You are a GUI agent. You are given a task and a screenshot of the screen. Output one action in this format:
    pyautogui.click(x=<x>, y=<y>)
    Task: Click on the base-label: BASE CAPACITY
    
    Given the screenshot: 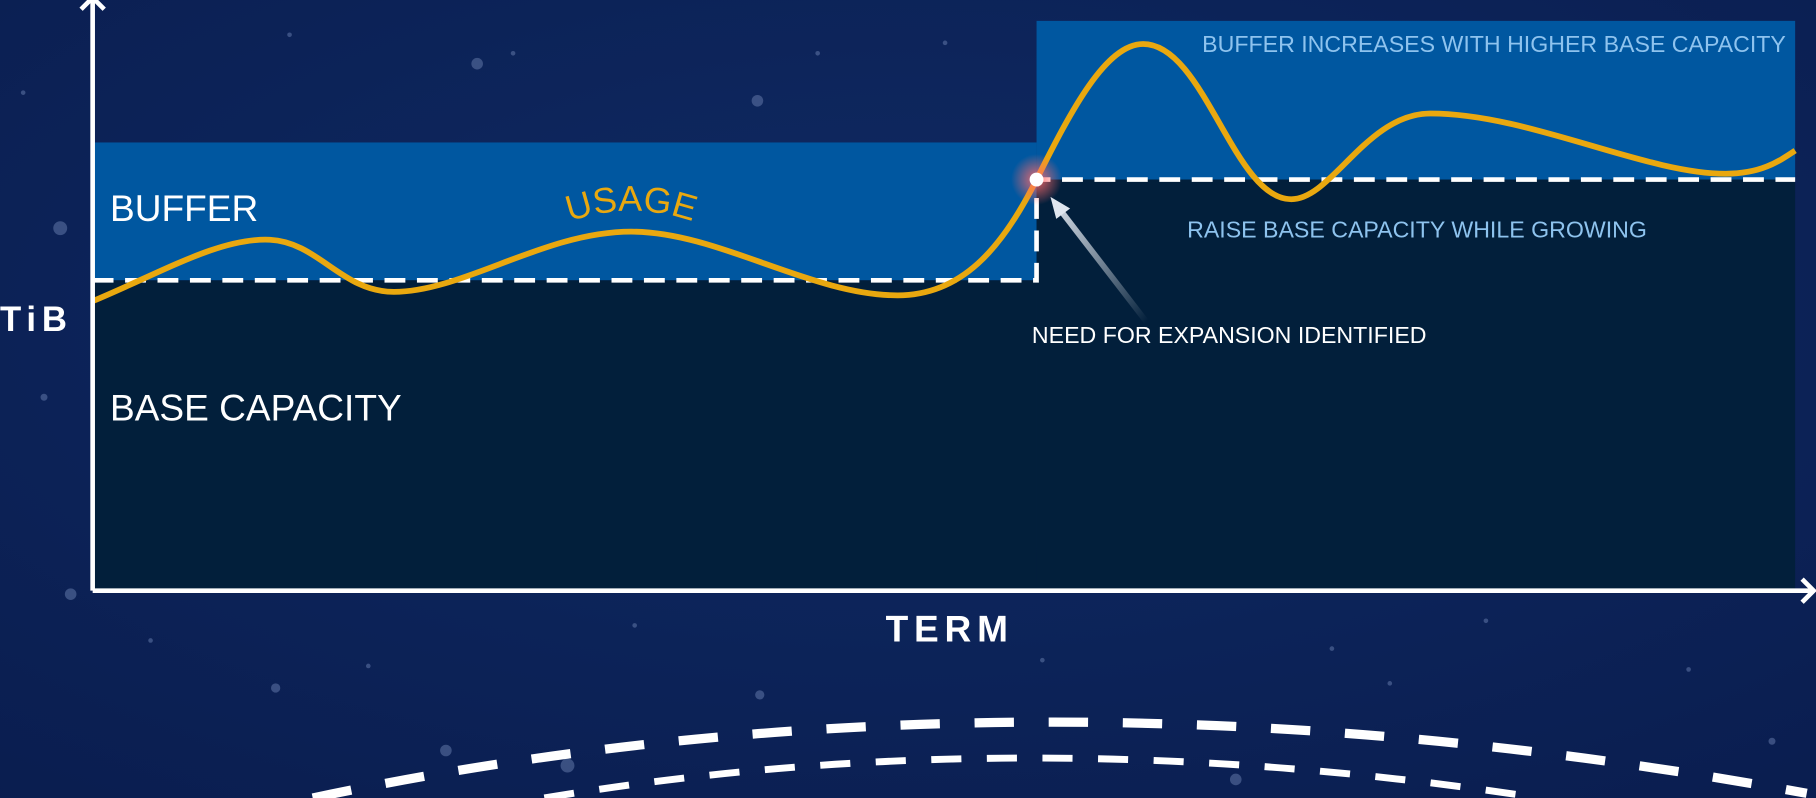 What is the action you would take?
    pyautogui.click(x=256, y=407)
    